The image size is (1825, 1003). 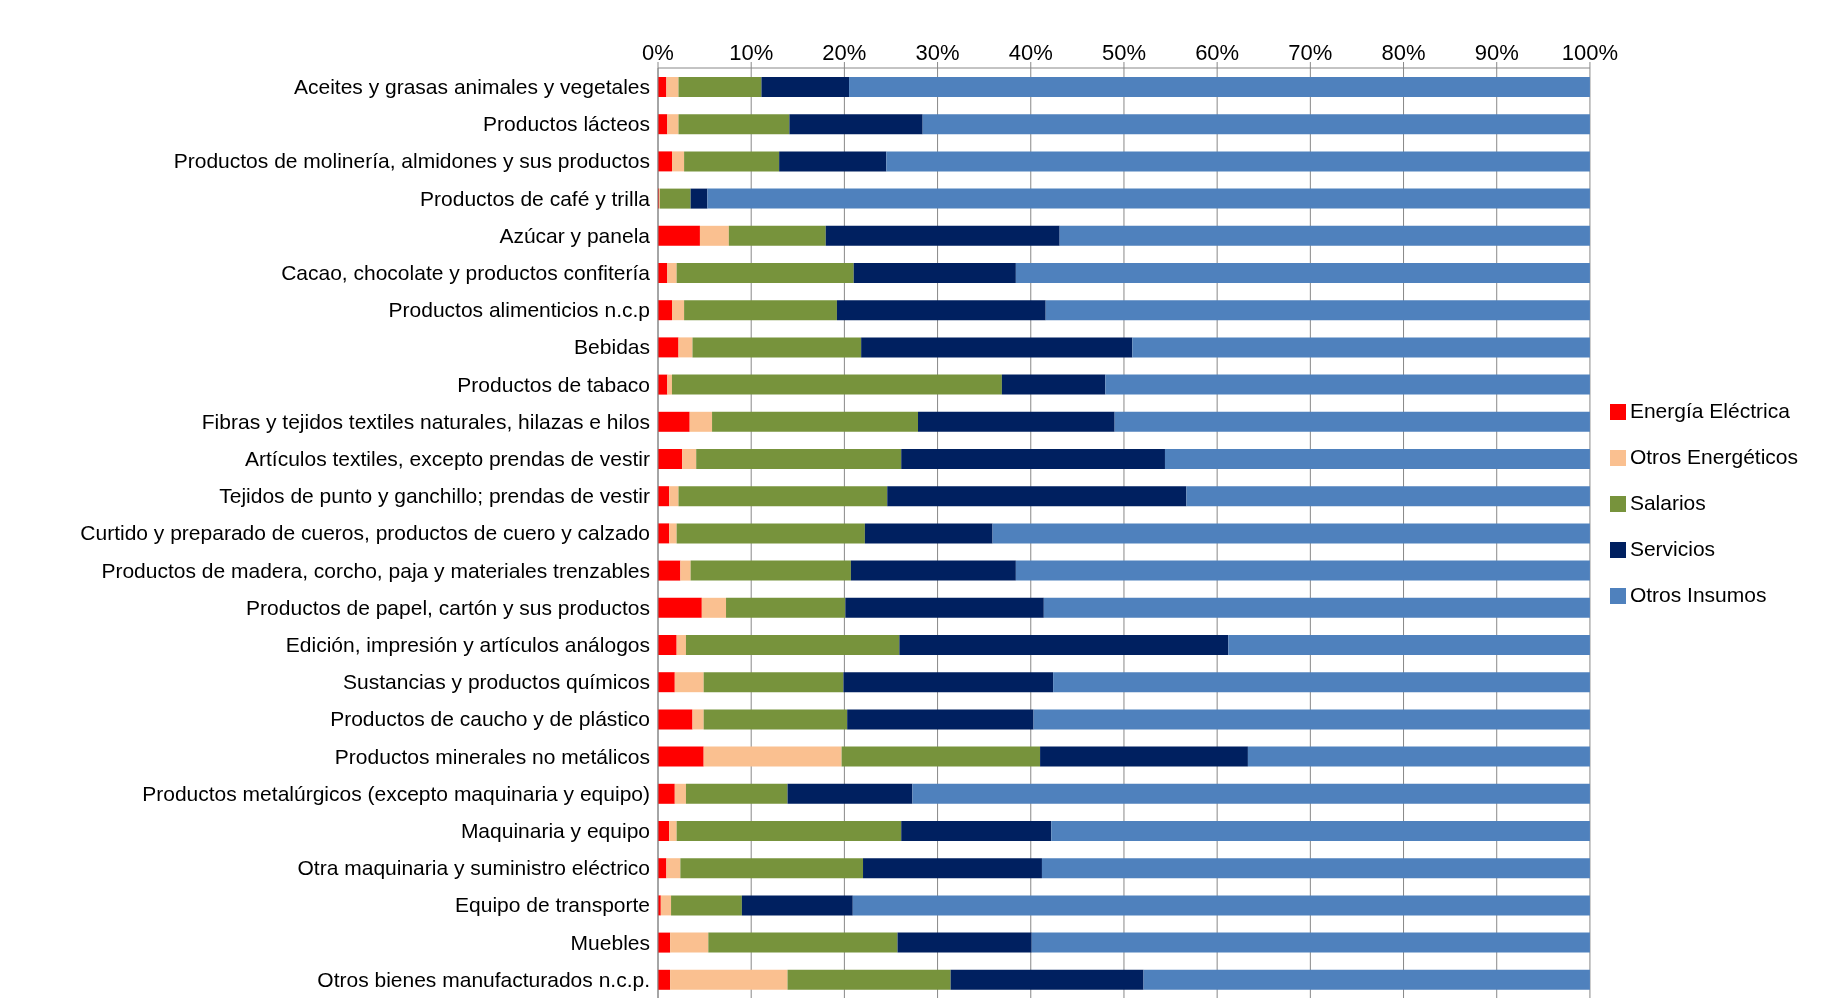 What do you see at coordinates (411, 161) in the screenshot?
I see `y-tick-label: Productos de molinería, almidones y sus productos` at bounding box center [411, 161].